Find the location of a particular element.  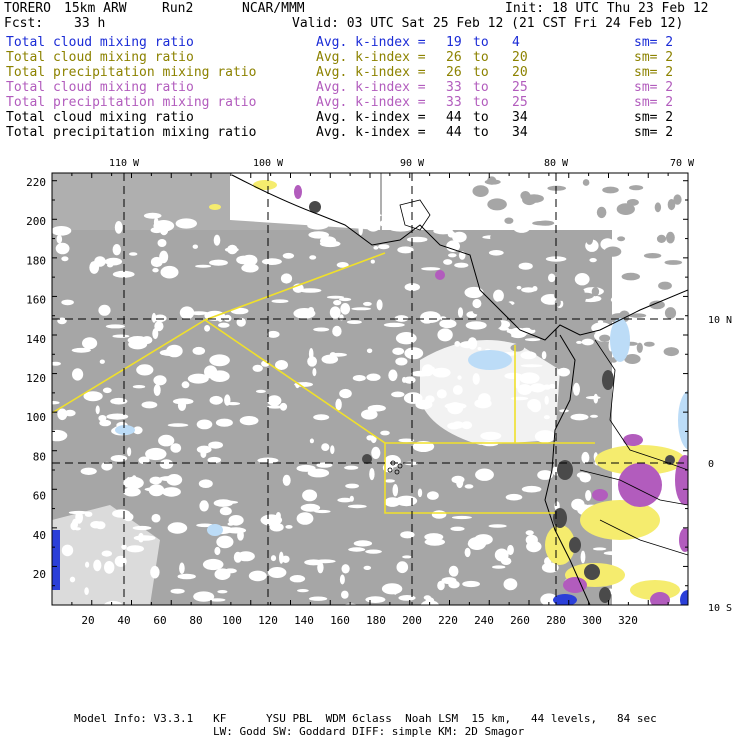

legend-to: 20 is located at coordinates (520, 72).